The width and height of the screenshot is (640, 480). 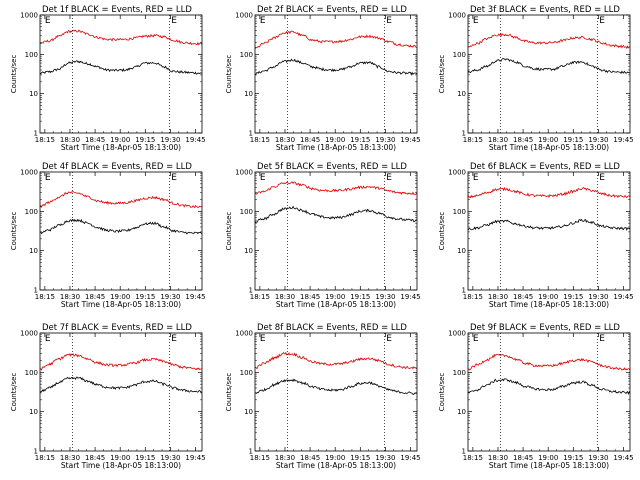 I want to click on panel-title: Det 1f BLACK = Events, RED = LLD, so click(x=117, y=10).